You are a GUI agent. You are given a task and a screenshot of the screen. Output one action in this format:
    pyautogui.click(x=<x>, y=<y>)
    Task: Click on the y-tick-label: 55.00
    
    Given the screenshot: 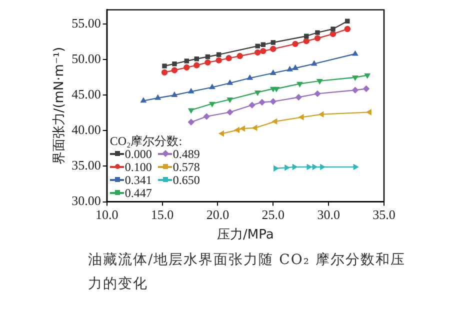 What is the action you would take?
    pyautogui.click(x=86, y=22)
    